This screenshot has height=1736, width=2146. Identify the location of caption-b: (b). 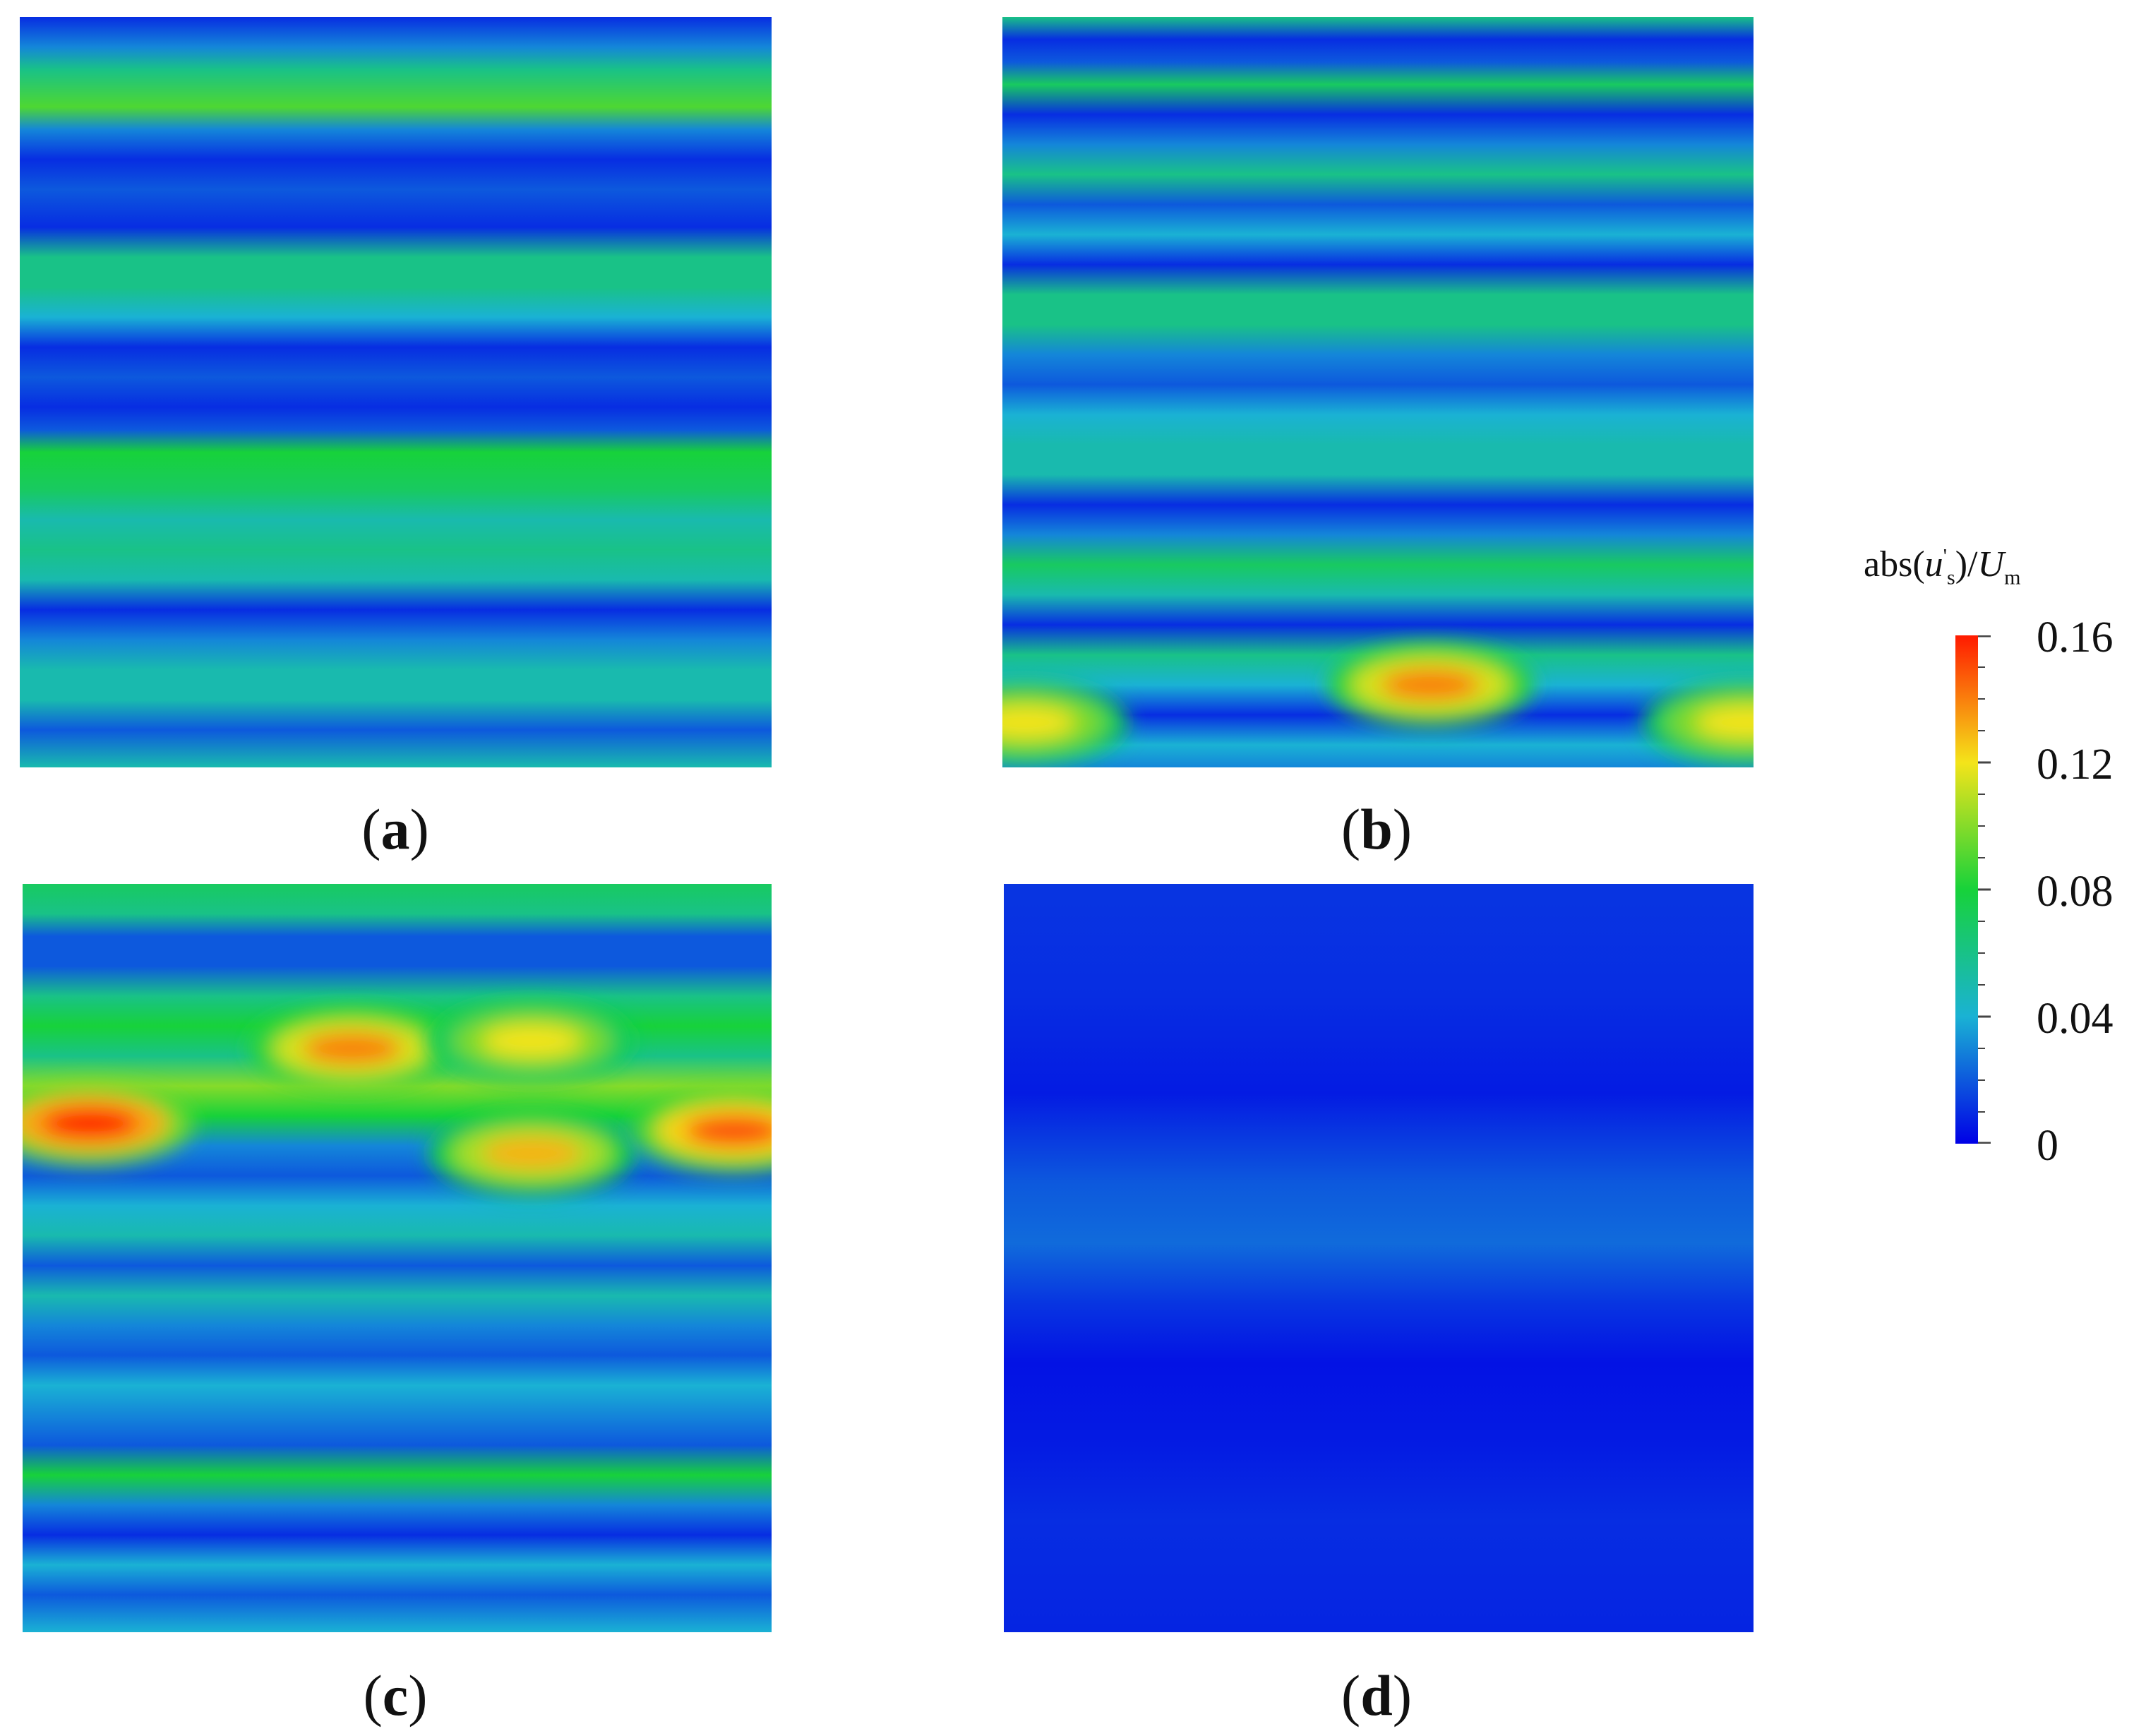
(1377, 829).